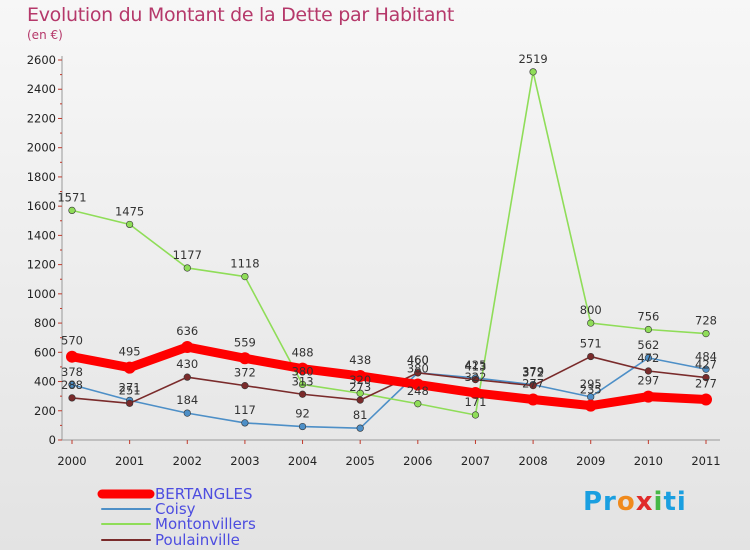  What do you see at coordinates (187, 255) in the screenshot?
I see `data-label: 1177` at bounding box center [187, 255].